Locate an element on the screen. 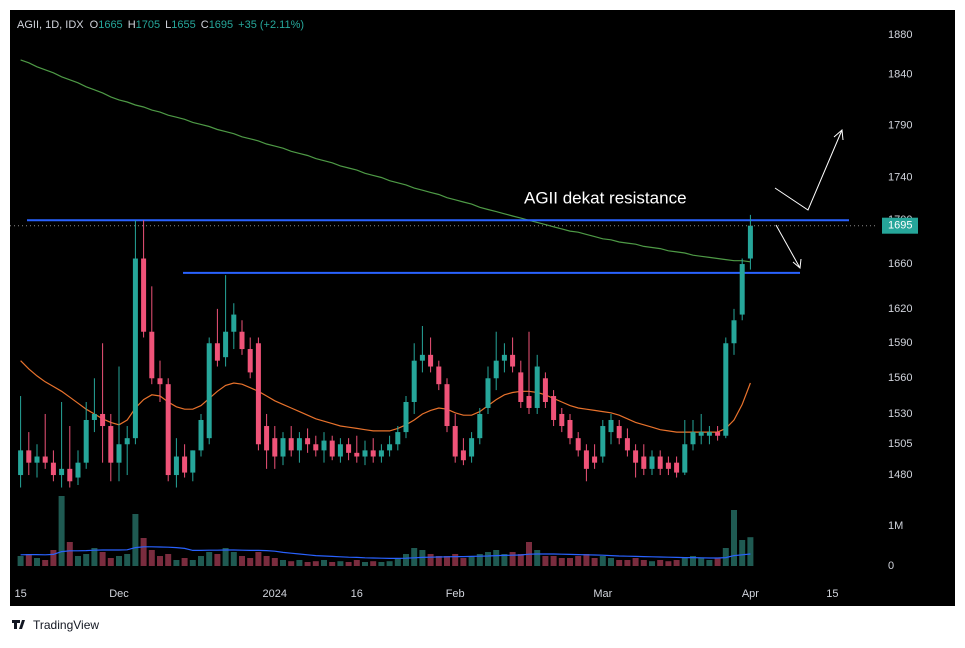 The width and height of the screenshot is (965, 648). y-tick-label: 1560 is located at coordinates (900, 378).